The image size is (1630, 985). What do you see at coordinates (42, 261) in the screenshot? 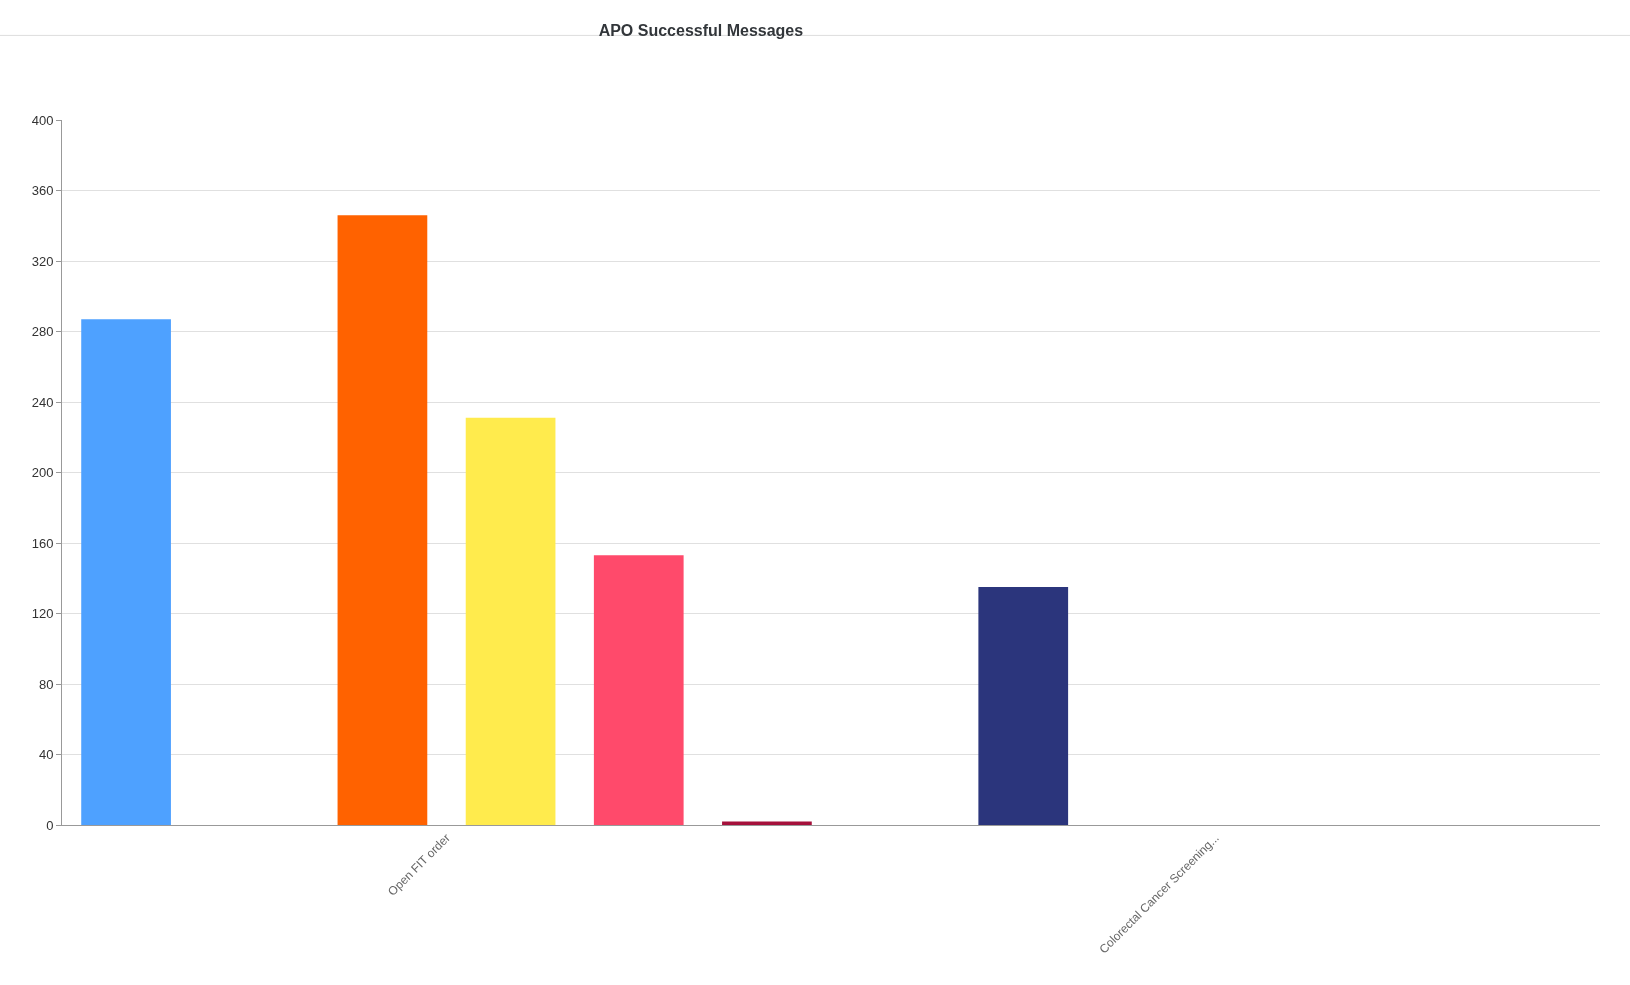
I see `y-tick-label: 320` at bounding box center [42, 261].